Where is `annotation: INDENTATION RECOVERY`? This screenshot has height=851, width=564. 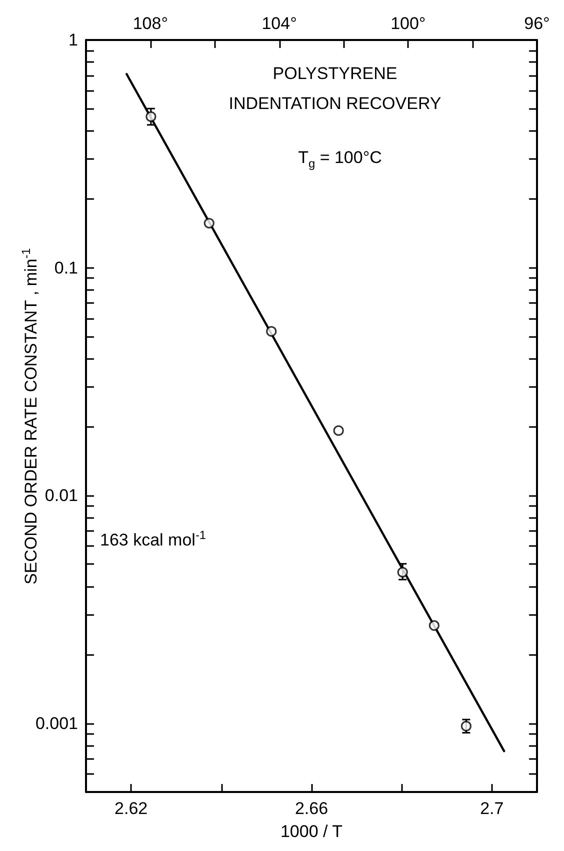 annotation: INDENTATION RECOVERY is located at coordinates (335, 104).